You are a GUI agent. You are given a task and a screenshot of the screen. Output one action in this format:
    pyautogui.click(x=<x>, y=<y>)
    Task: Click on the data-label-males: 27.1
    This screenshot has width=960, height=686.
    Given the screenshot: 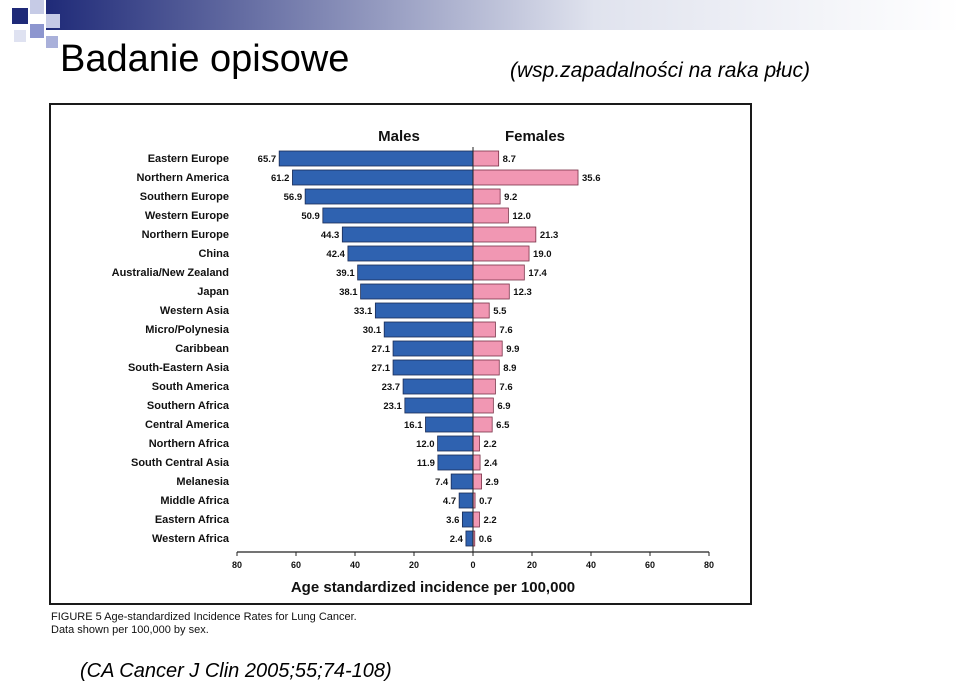 What is the action you would take?
    pyautogui.click(x=381, y=368)
    